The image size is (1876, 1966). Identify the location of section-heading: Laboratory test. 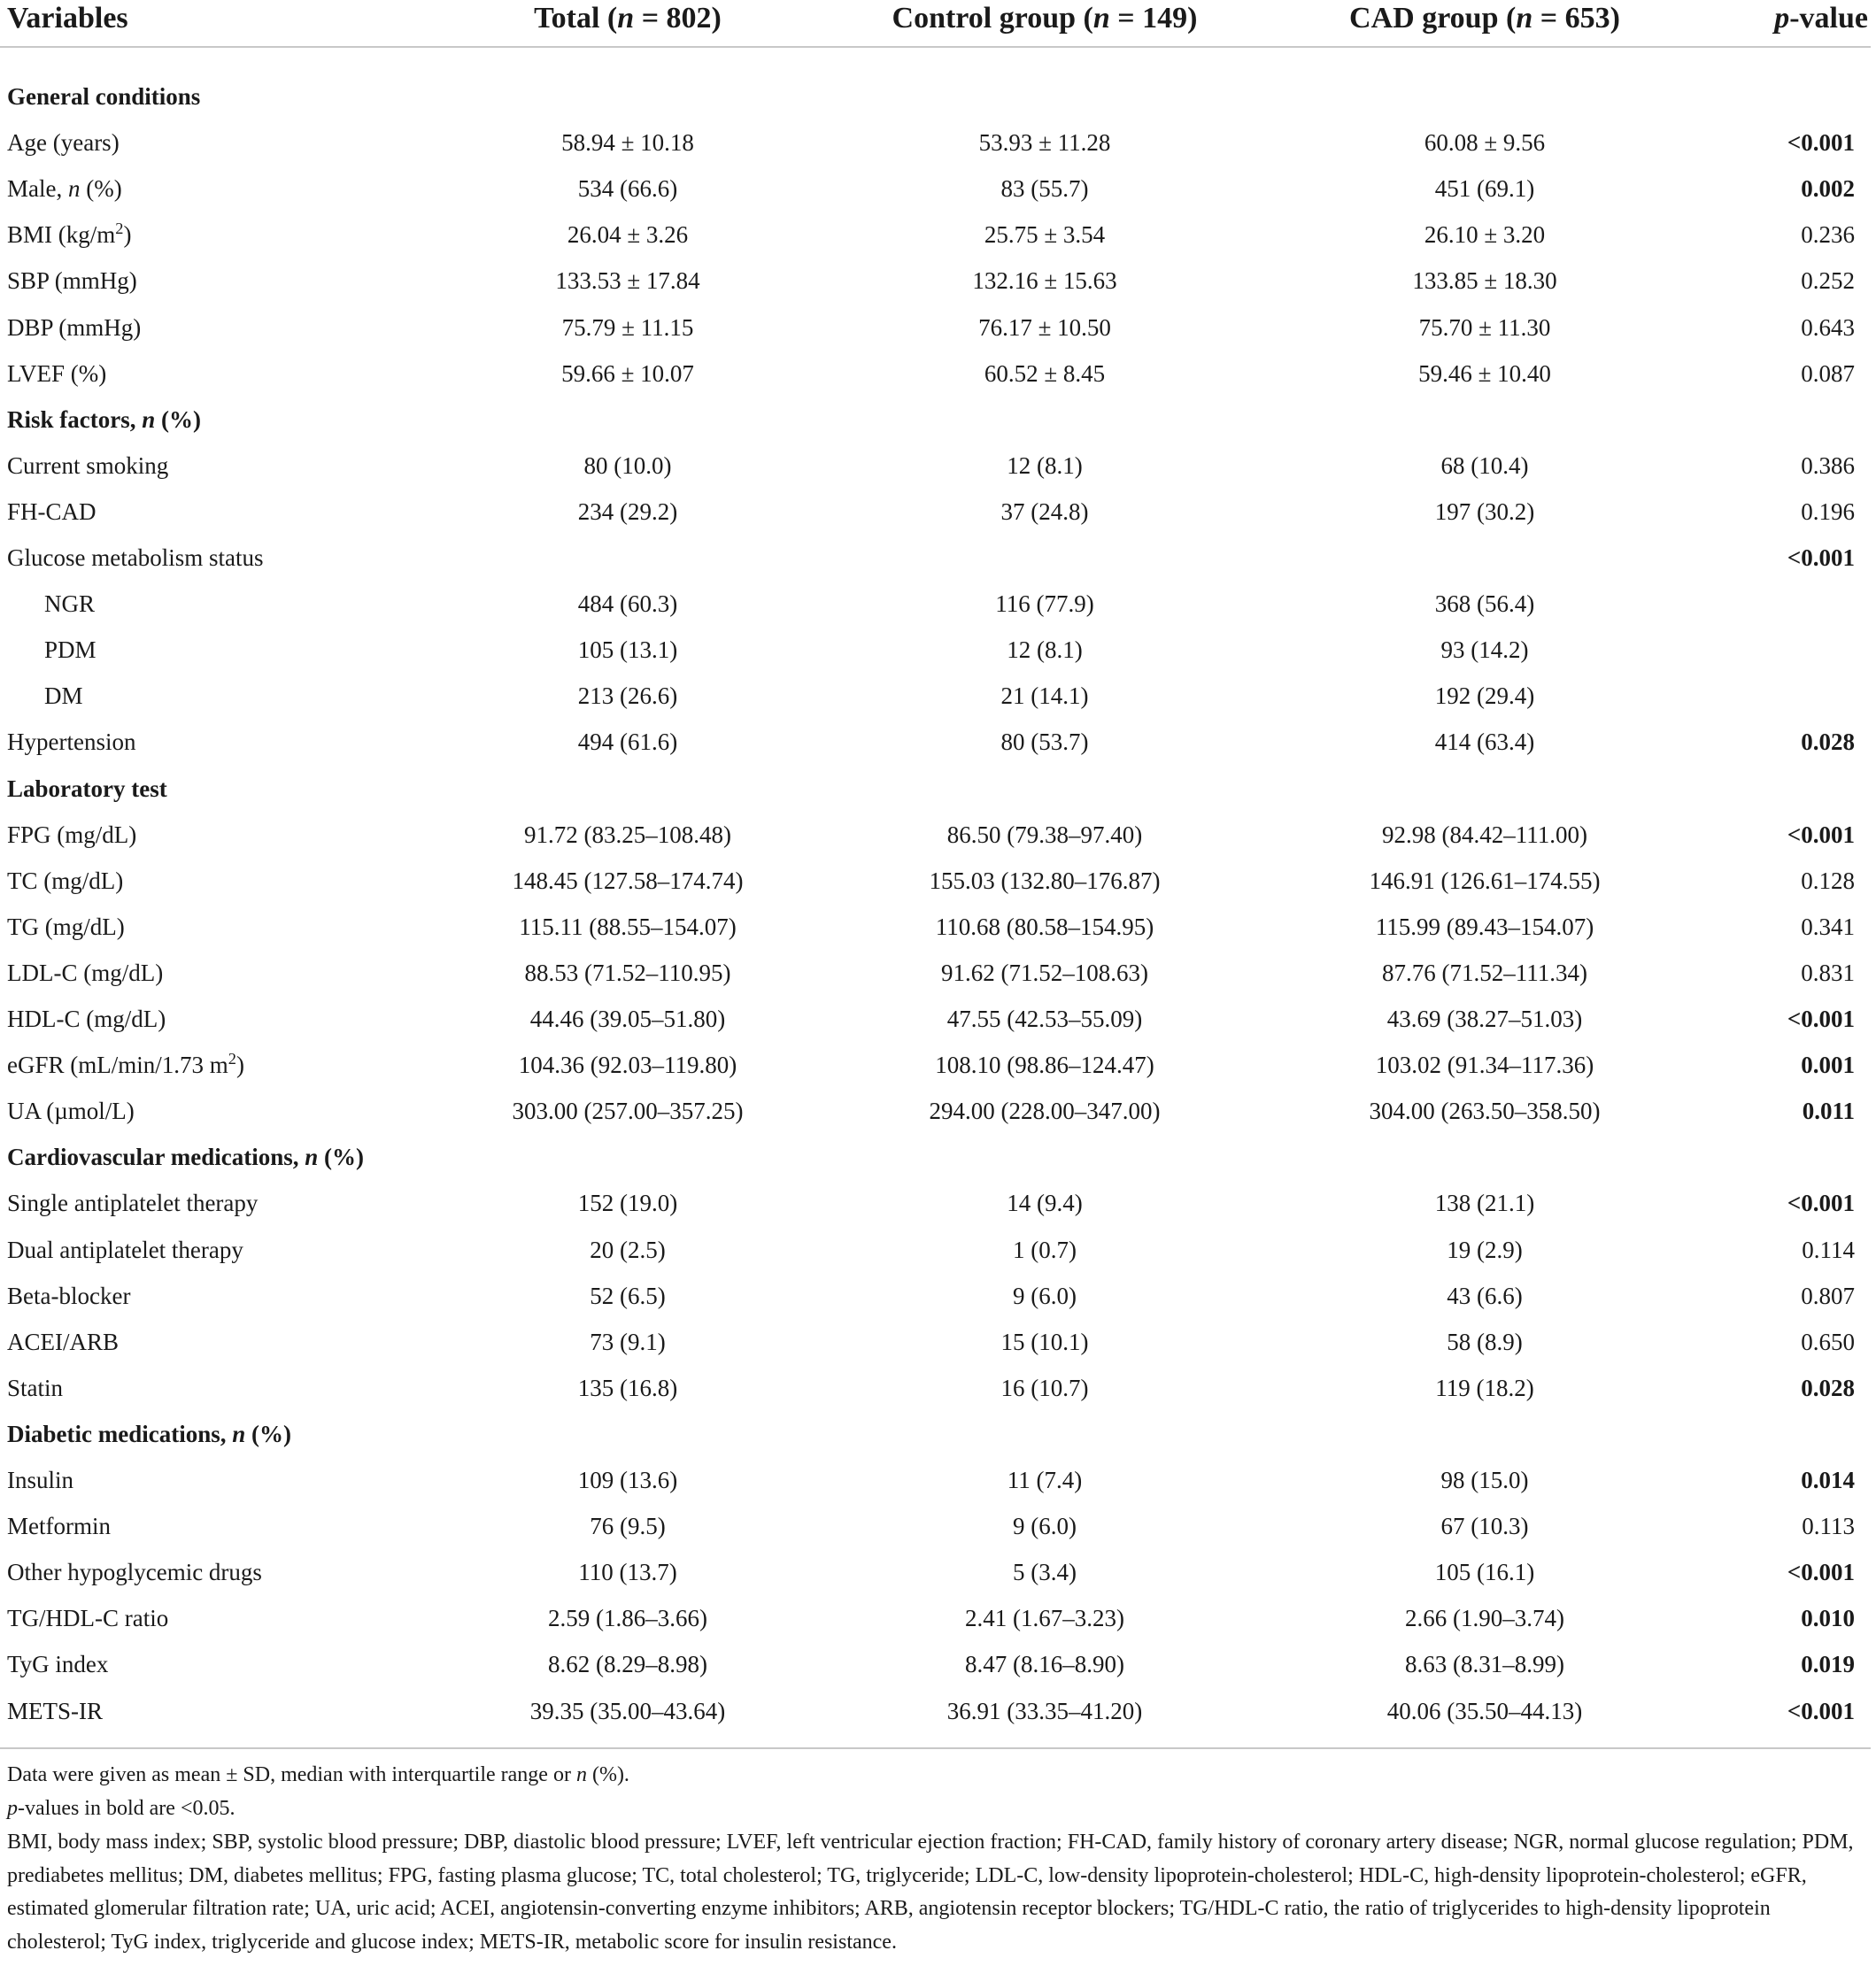
(87, 788).